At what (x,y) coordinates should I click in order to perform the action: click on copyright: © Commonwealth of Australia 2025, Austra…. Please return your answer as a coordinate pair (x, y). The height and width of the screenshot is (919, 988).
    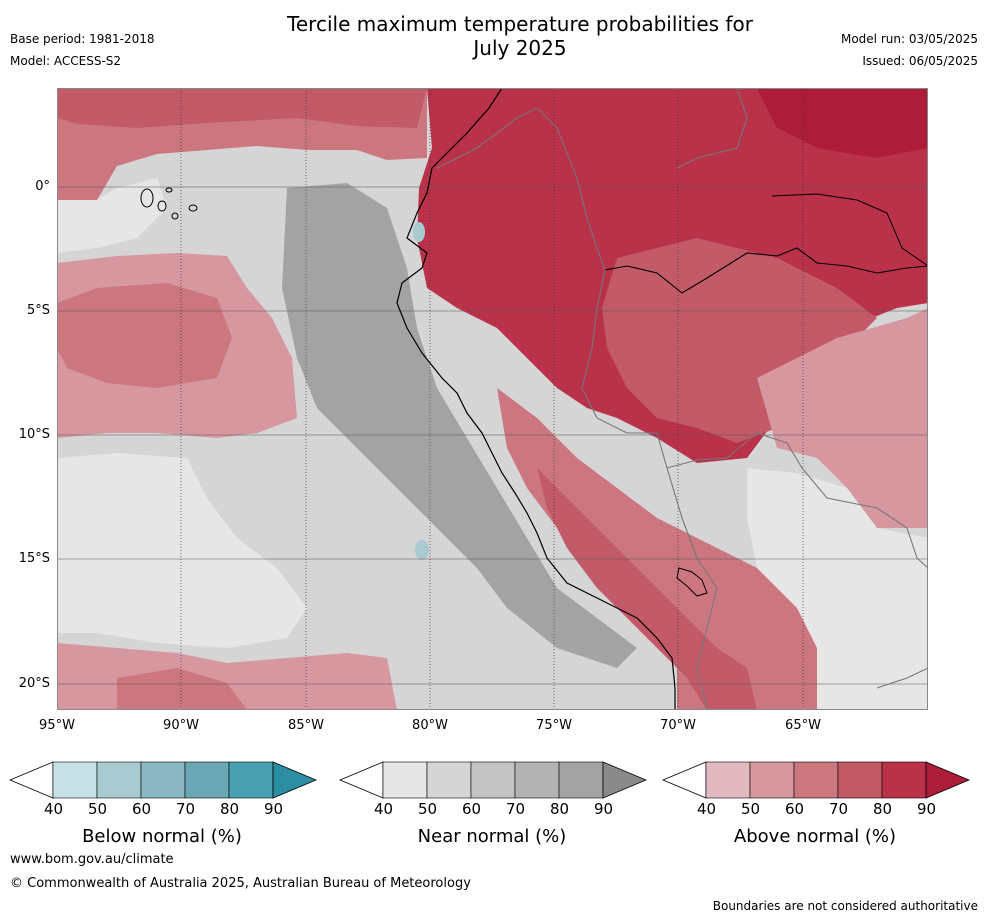
    Looking at the image, I should click on (240, 883).